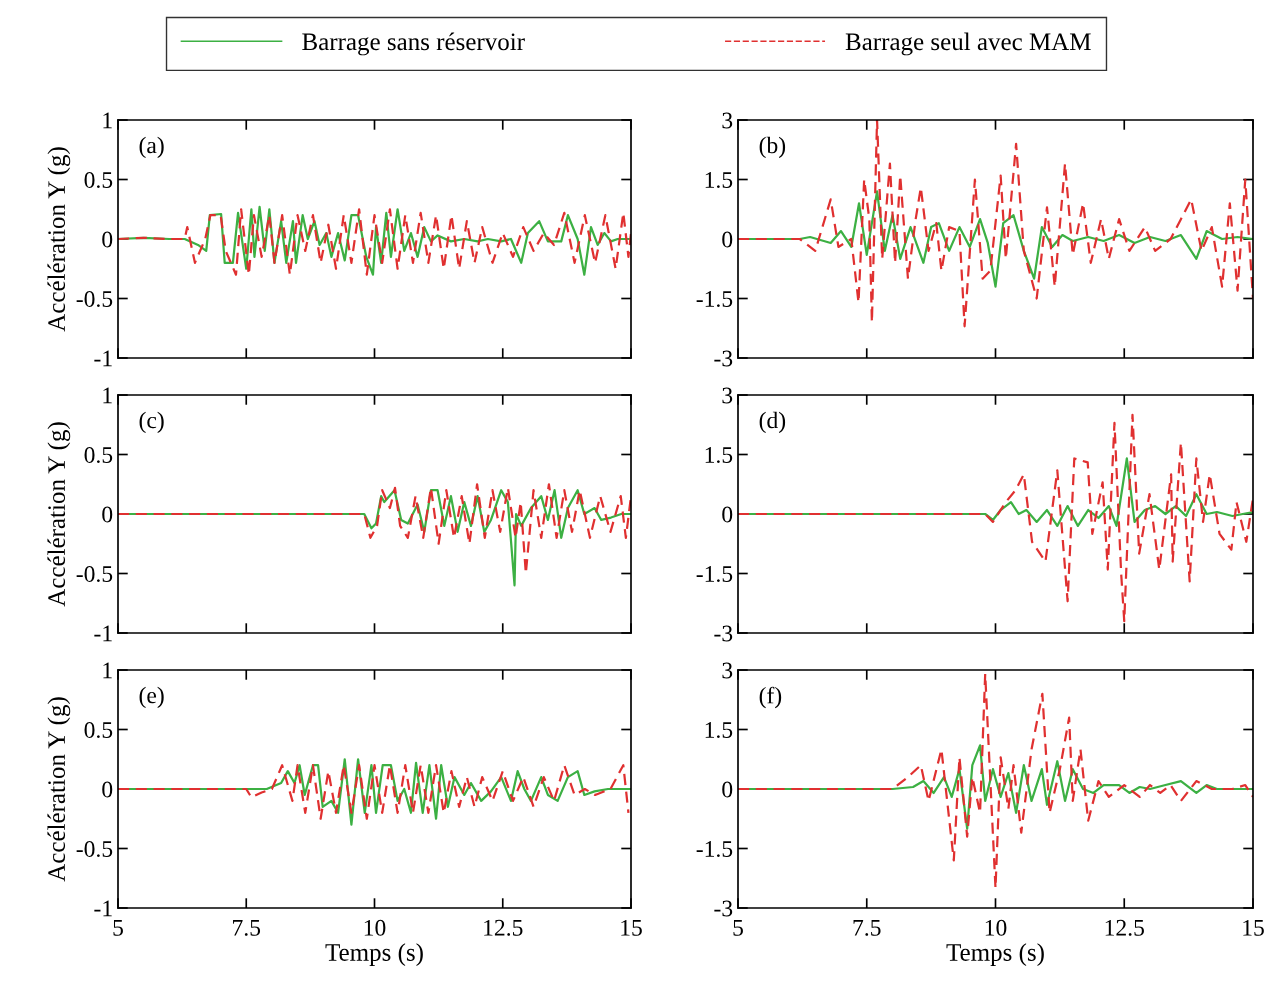 This screenshot has width=1273, height=993. Describe the element at coordinates (413, 44) in the screenshot. I see `legend-label: Barrage sans réservoir` at that location.